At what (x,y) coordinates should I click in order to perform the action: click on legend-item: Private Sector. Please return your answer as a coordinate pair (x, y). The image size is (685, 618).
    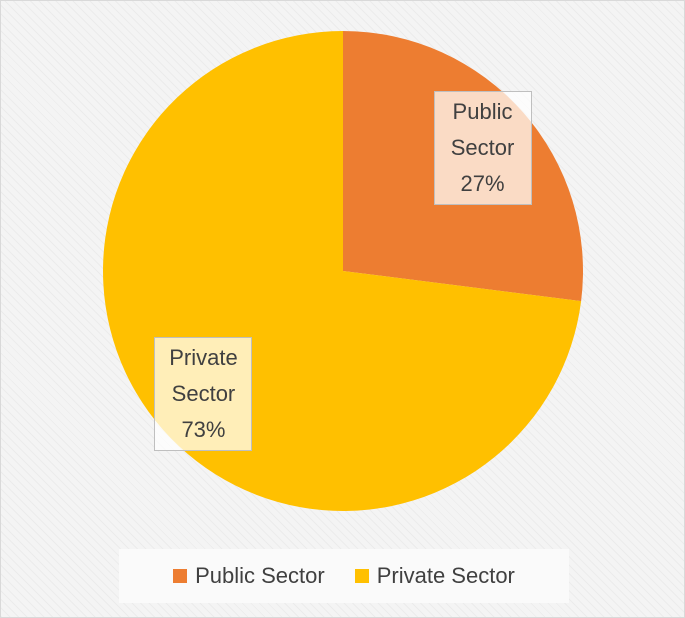
    Looking at the image, I should click on (434, 576).